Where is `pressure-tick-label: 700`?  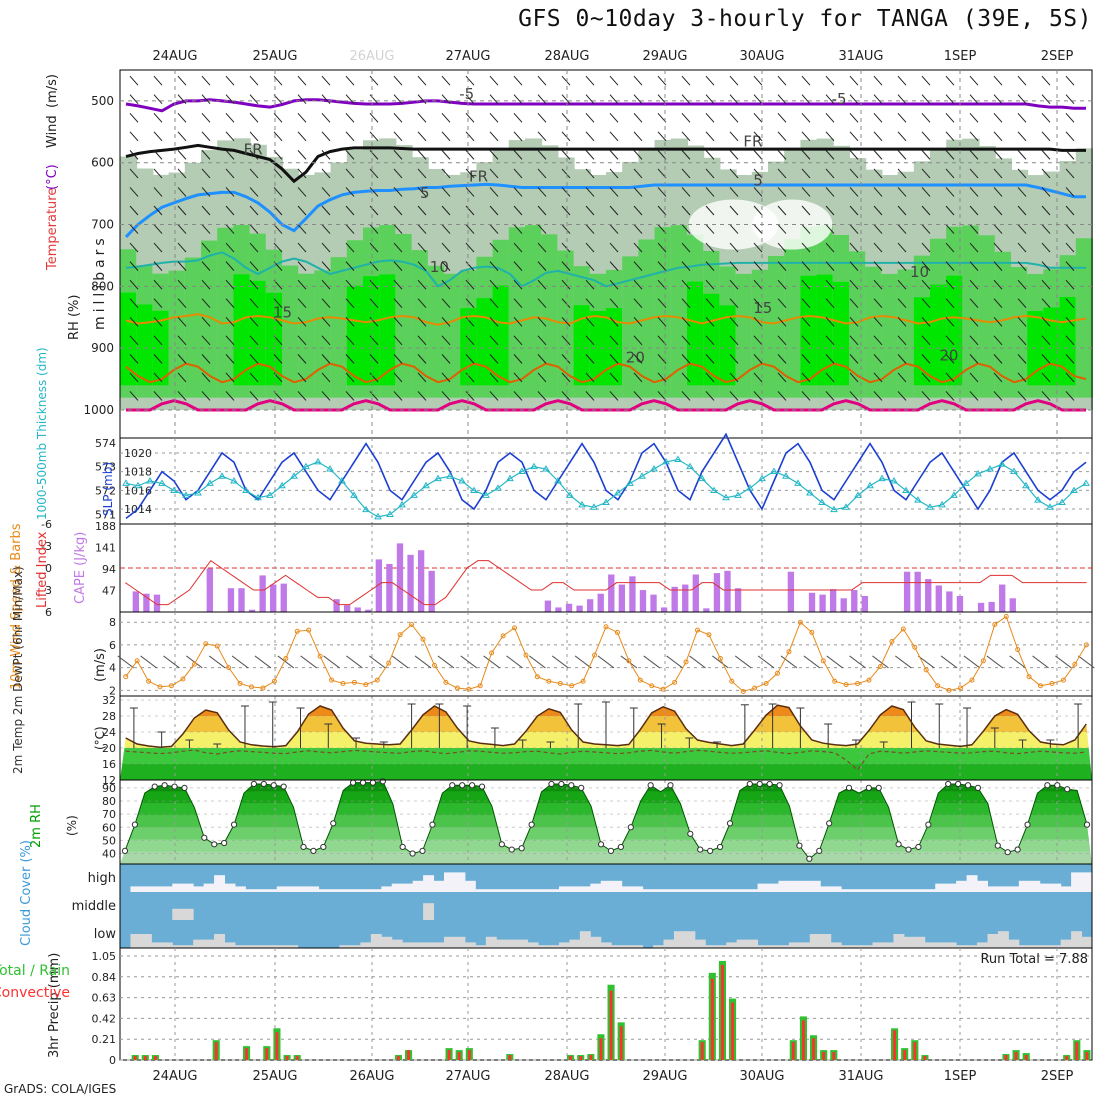 pressure-tick-label: 700 is located at coordinates (102, 225).